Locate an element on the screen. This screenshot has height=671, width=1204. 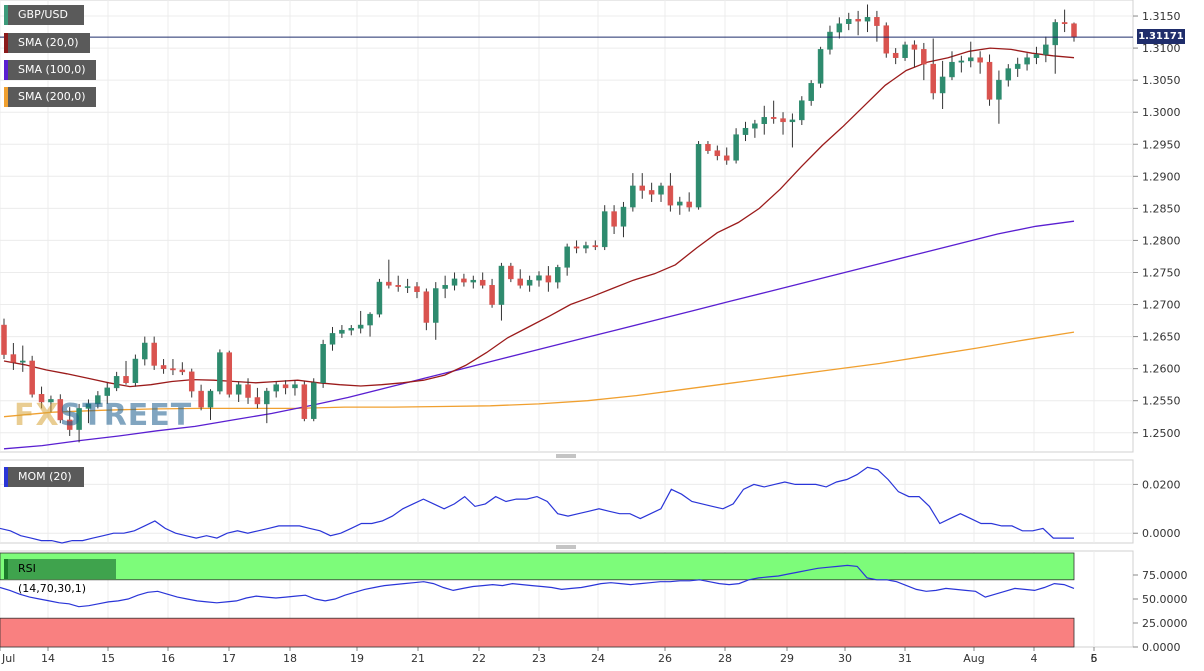
sma200-label: SMA (200,0) is located at coordinates (50, 97).